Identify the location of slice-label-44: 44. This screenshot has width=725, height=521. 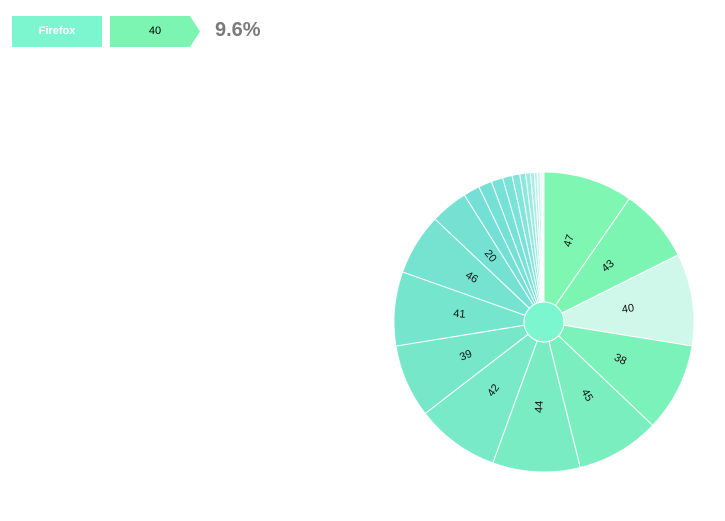
(539, 406).